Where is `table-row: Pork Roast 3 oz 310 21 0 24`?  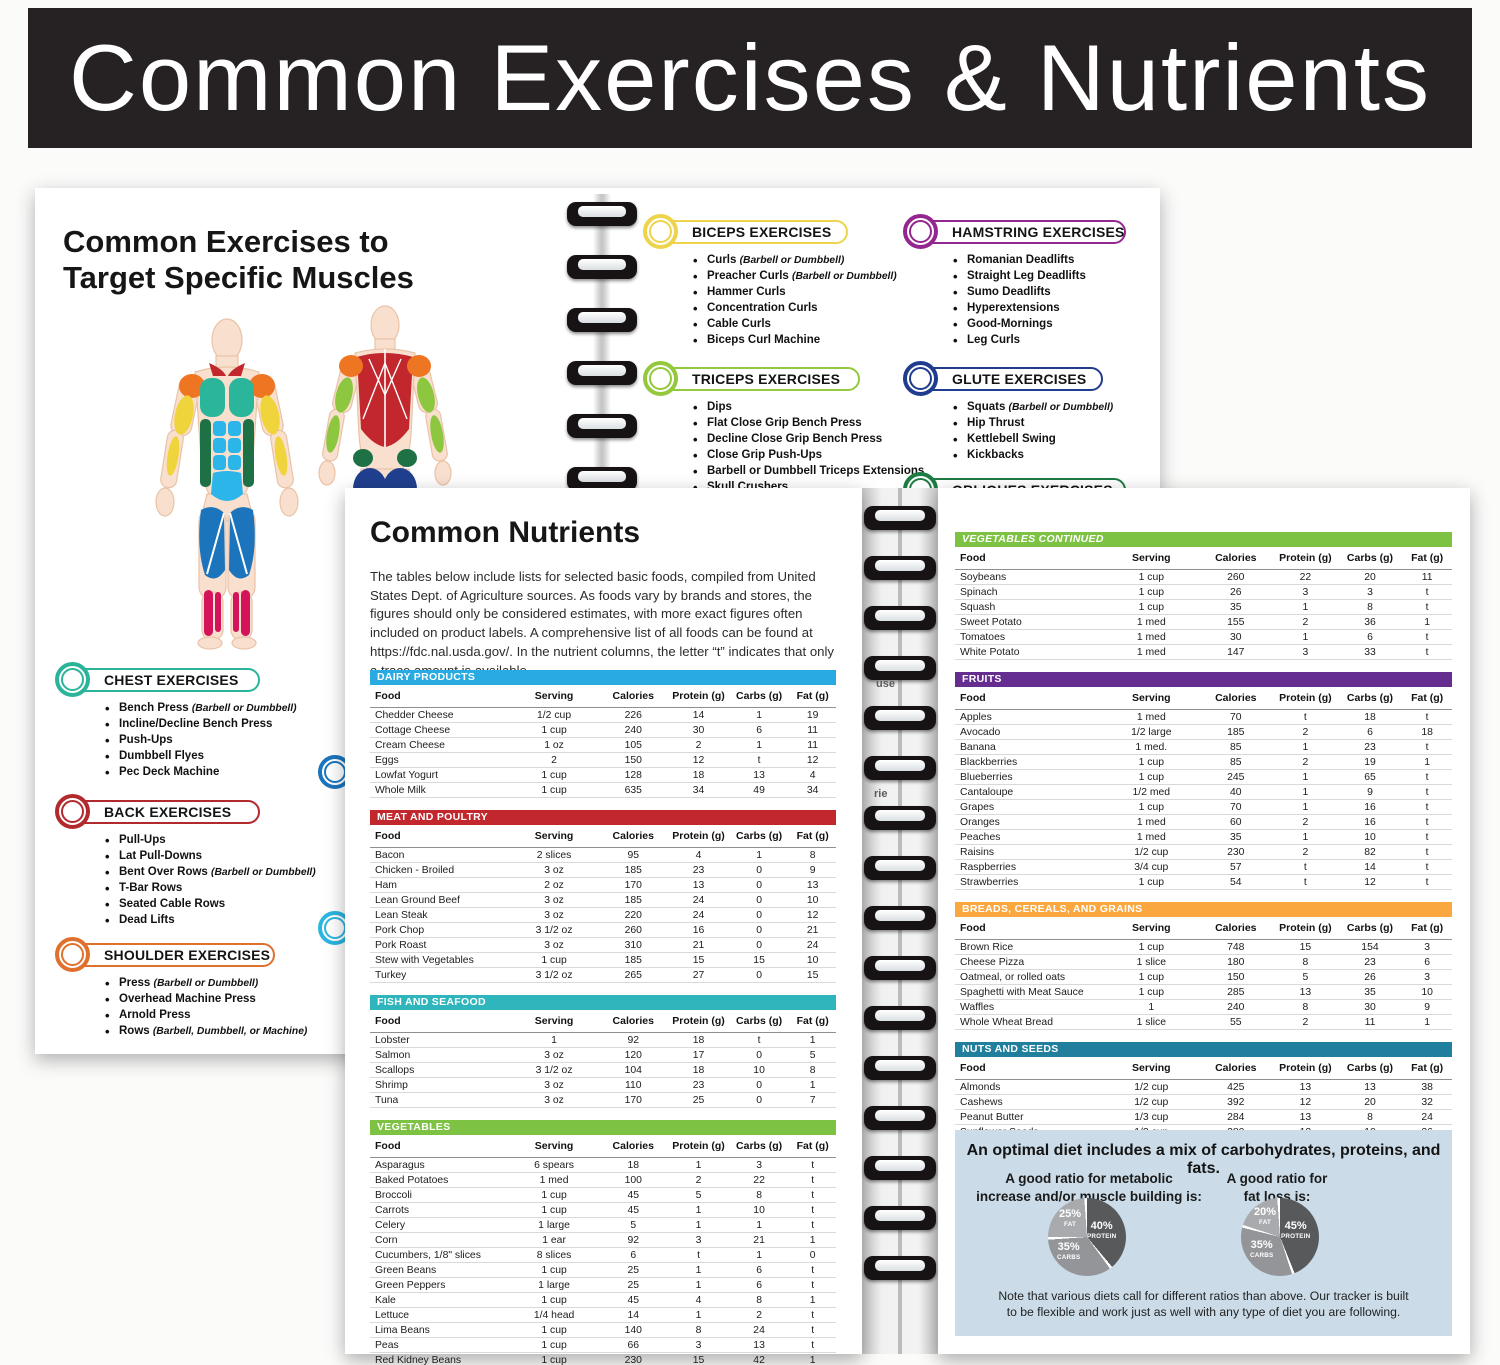 table-row: Pork Roast 3 oz 310 21 0 24 is located at coordinates (603, 945).